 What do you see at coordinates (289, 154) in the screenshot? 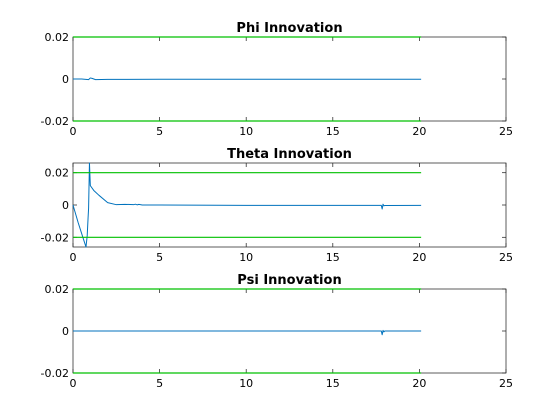
I see `chart-title: Theta Innovation` at bounding box center [289, 154].